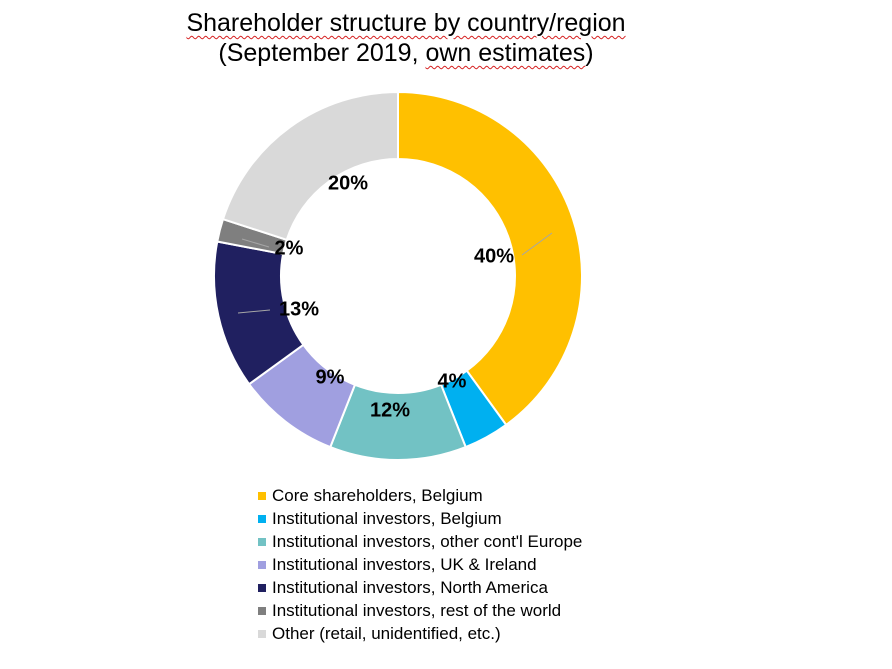 Image resolution: width=892 pixels, height=669 pixels. What do you see at coordinates (322, 53) in the screenshot?
I see `title-line-2-pre: (September 2019,` at bounding box center [322, 53].